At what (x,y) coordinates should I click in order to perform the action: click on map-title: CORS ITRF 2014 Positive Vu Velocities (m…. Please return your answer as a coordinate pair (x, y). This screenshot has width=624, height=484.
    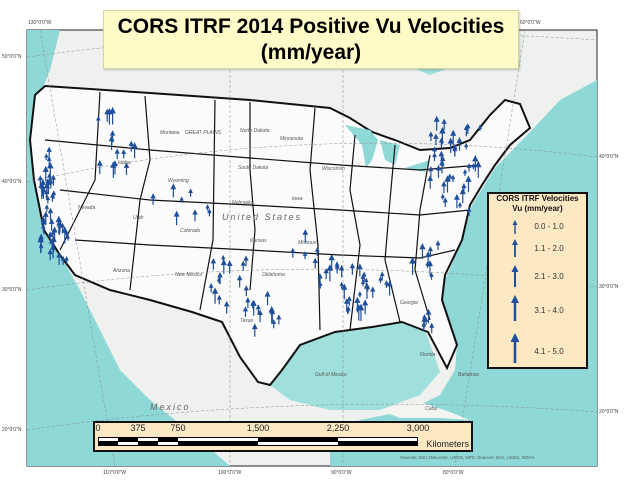
    Looking at the image, I should click on (311, 39).